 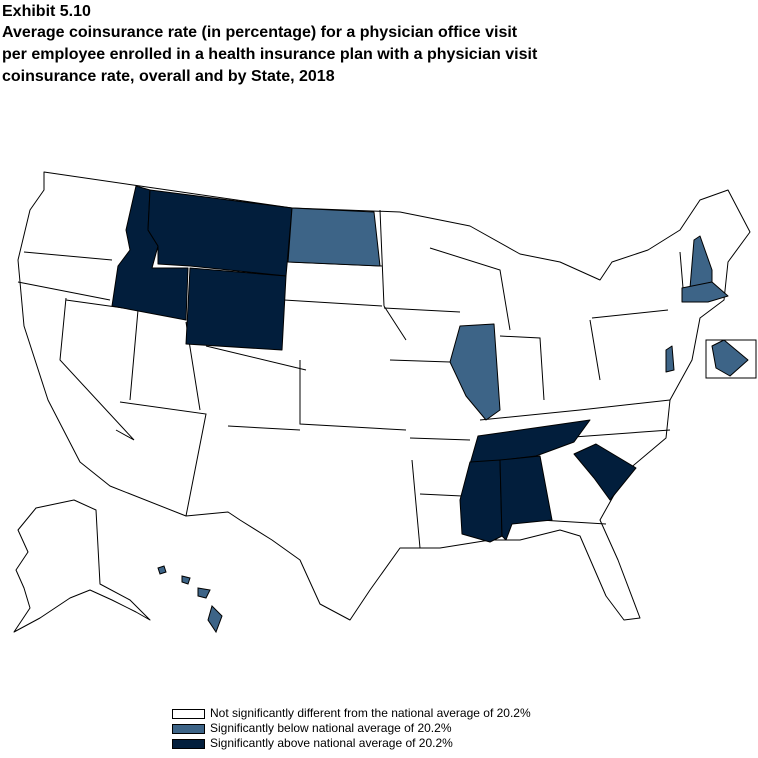 What do you see at coordinates (220, 233) in the screenshot?
I see `state-montana` at bounding box center [220, 233].